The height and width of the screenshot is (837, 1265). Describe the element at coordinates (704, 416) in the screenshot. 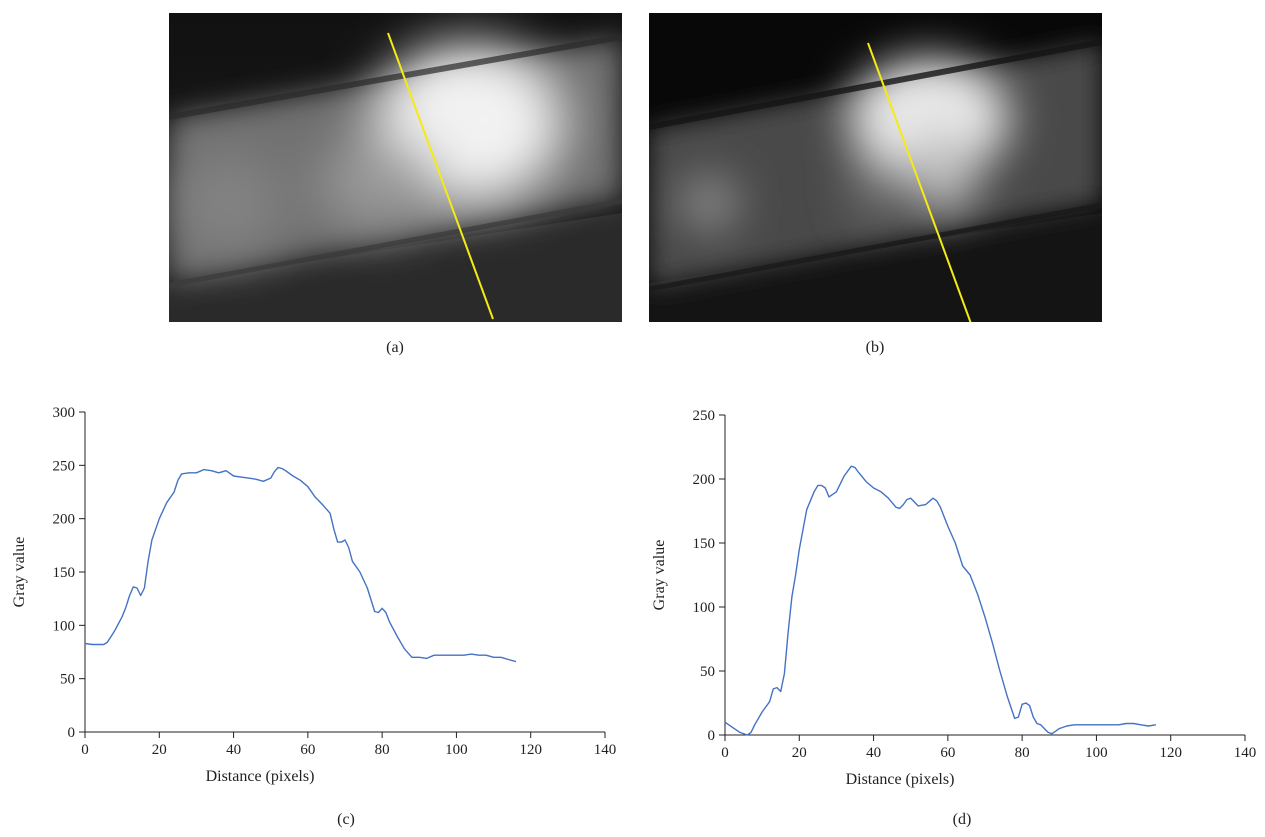

I see `y-tick-label-d: 250` at that location.